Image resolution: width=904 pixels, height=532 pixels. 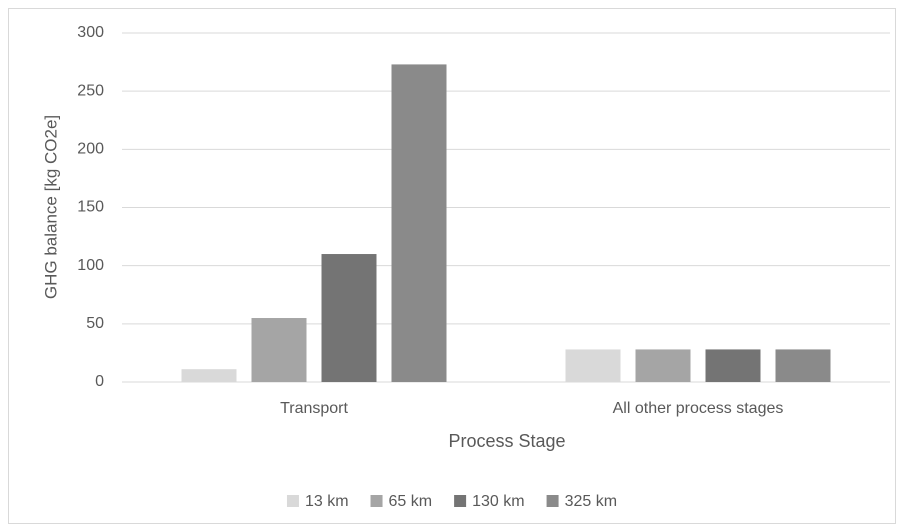 I want to click on legend-label: 130 km, so click(x=498, y=501).